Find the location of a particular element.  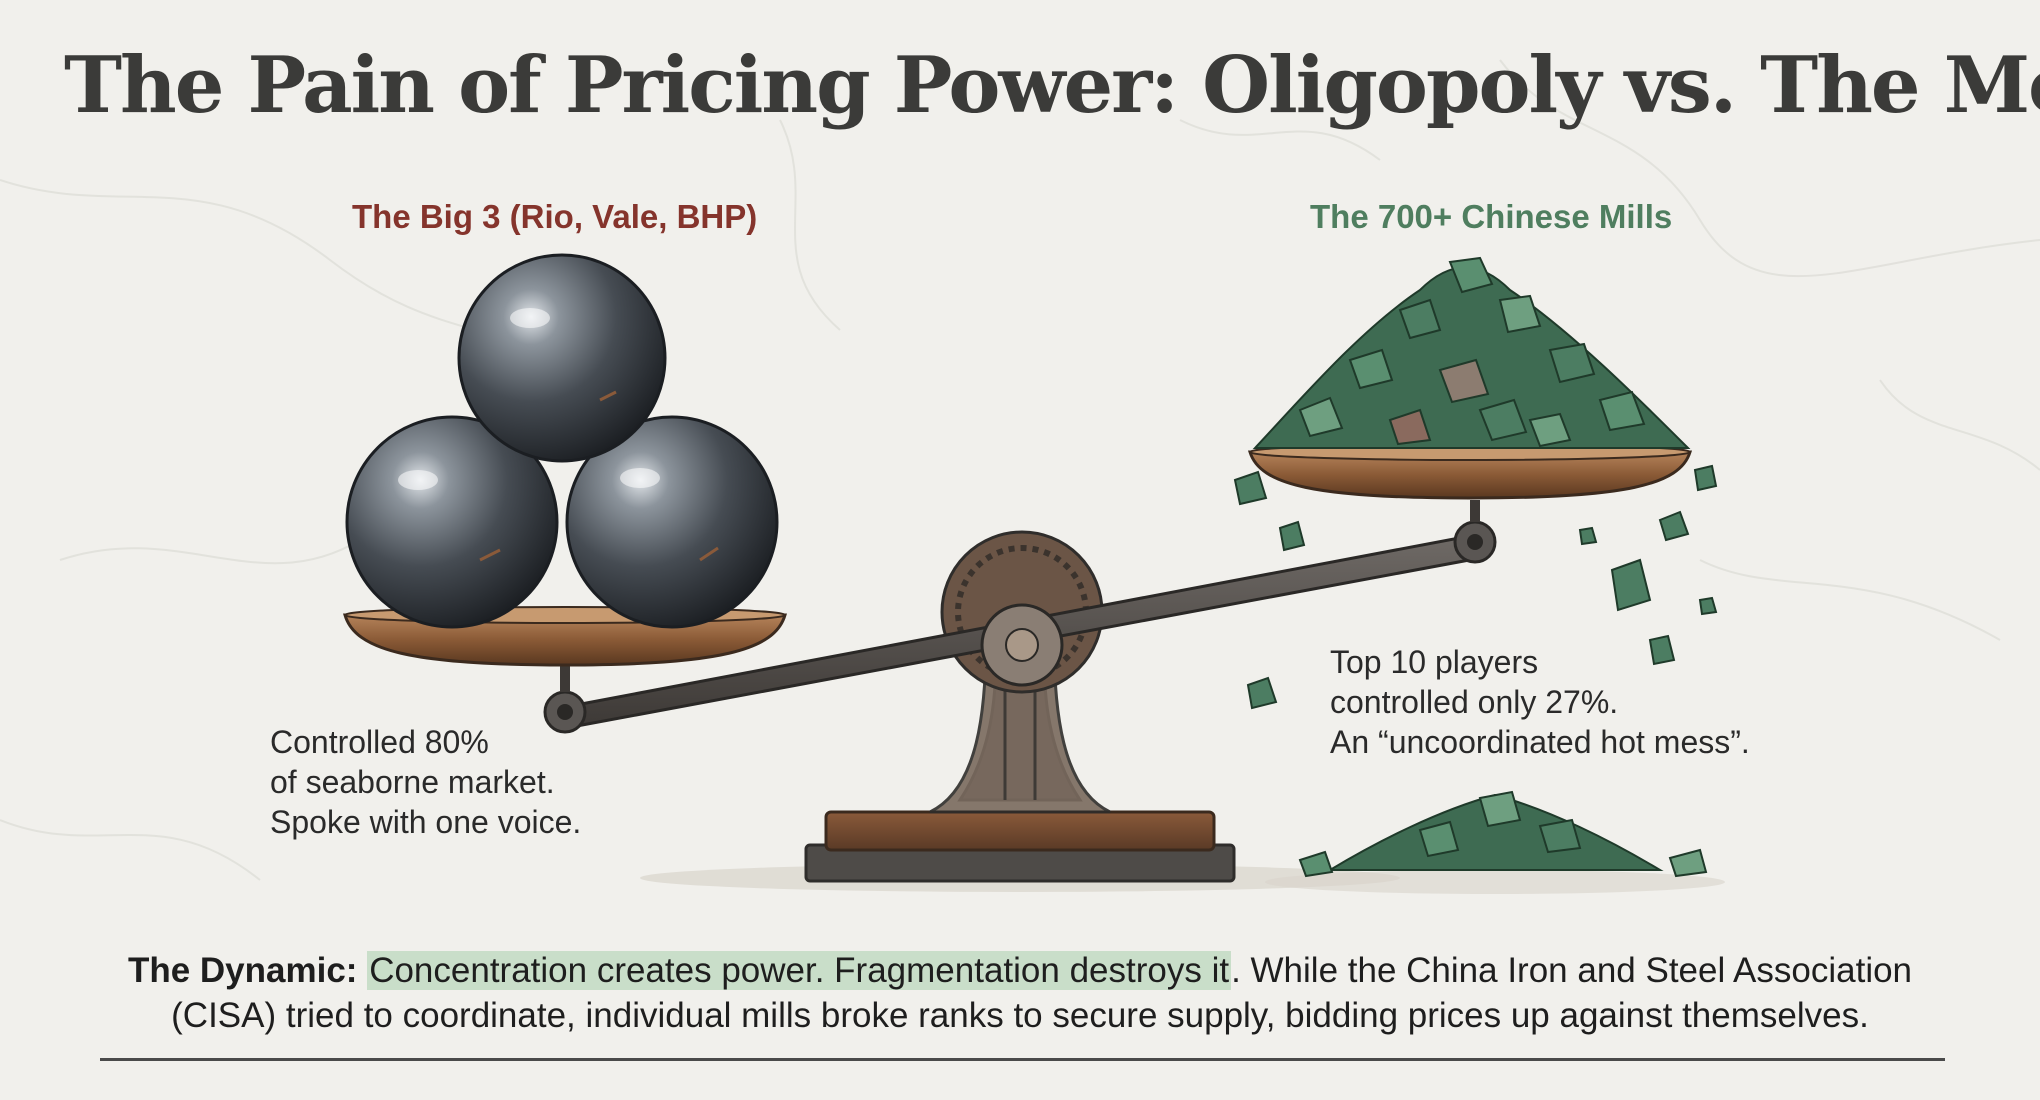

caption-lead: The Dynamic: is located at coordinates (242, 970).